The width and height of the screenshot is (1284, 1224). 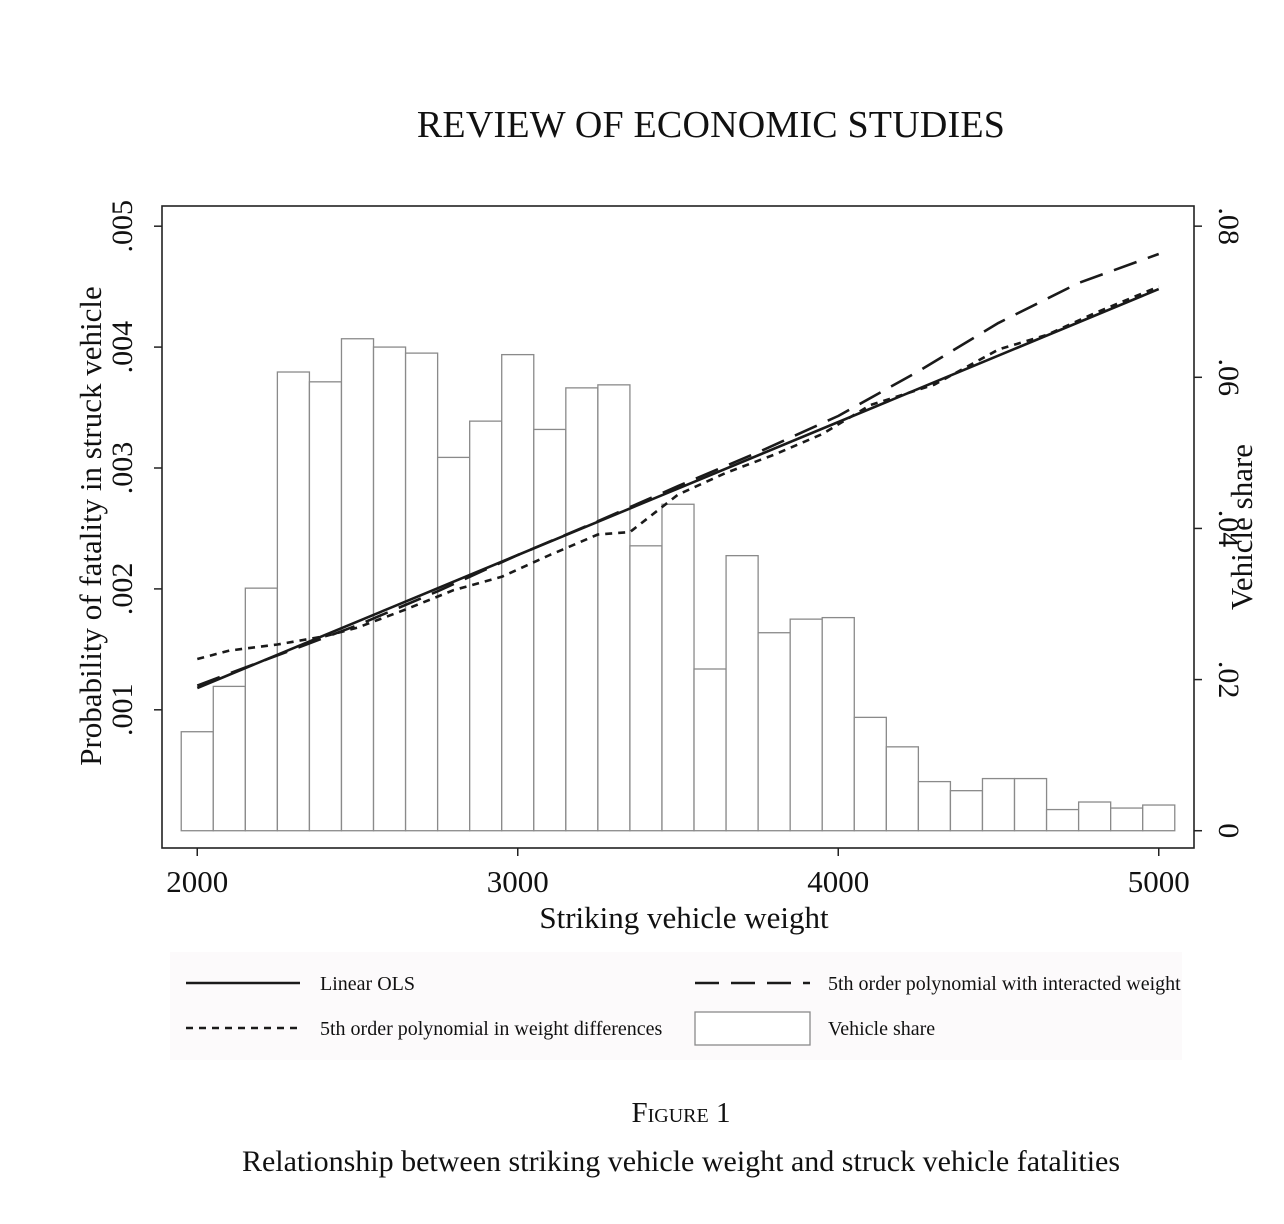 What do you see at coordinates (367, 984) in the screenshot?
I see `legend-label: Linear OLS` at bounding box center [367, 984].